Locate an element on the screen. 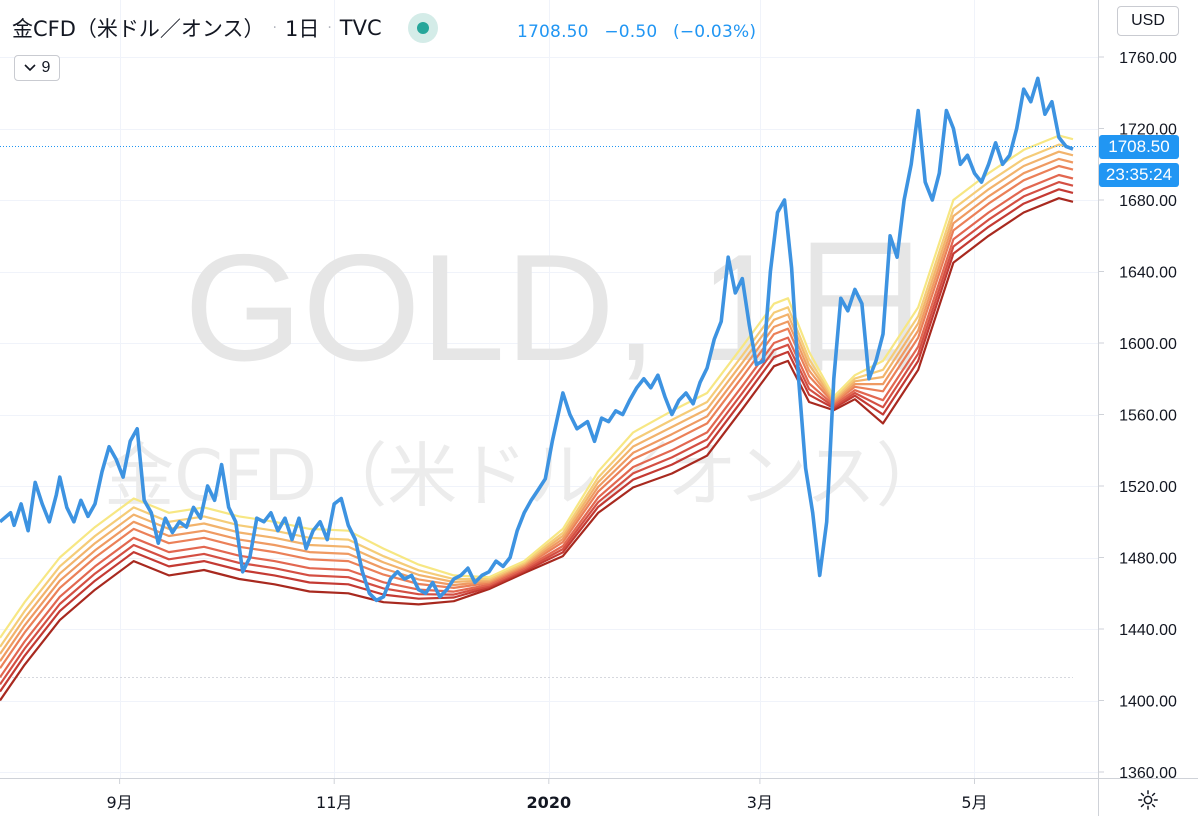  currency-button: USD is located at coordinates (1148, 21).